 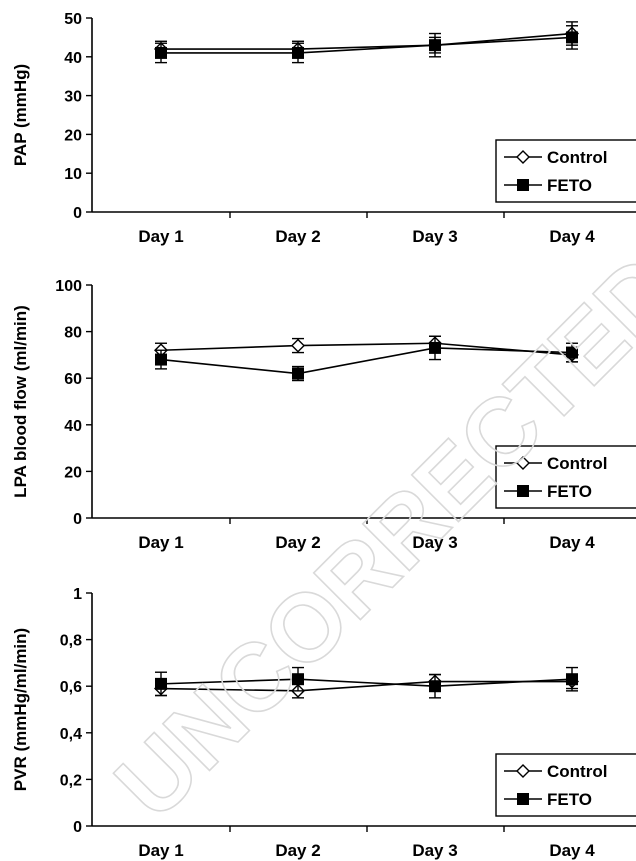 What do you see at coordinates (73, 333) in the screenshot?
I see `y-tick-label: 80` at bounding box center [73, 333].